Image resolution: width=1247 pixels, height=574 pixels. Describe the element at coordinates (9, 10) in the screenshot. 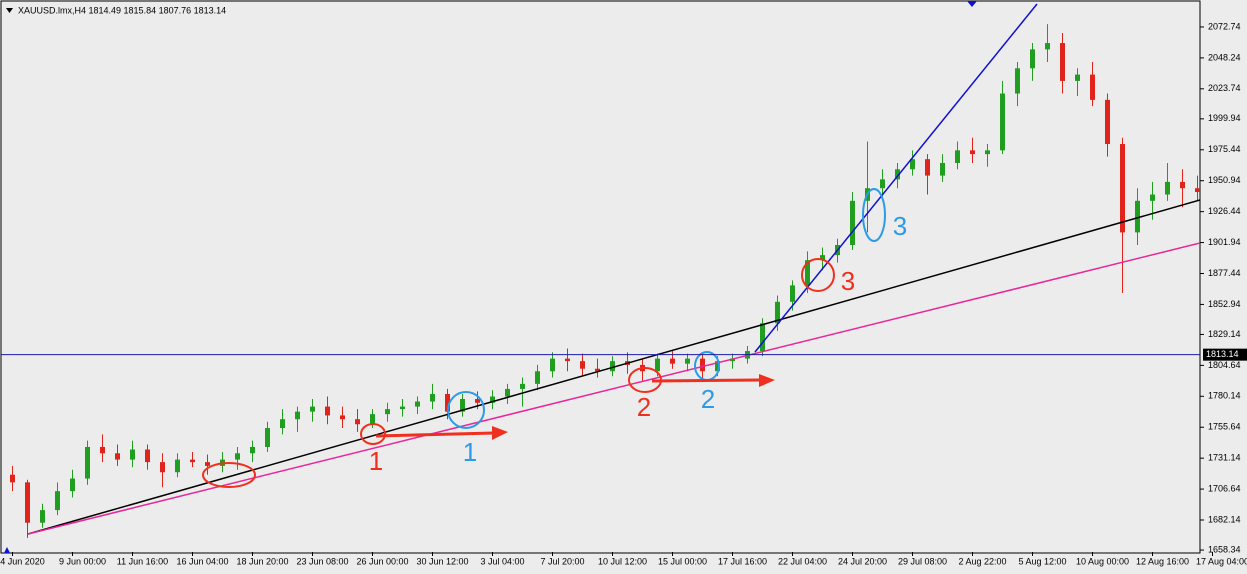

I see `menu-arrow` at that location.